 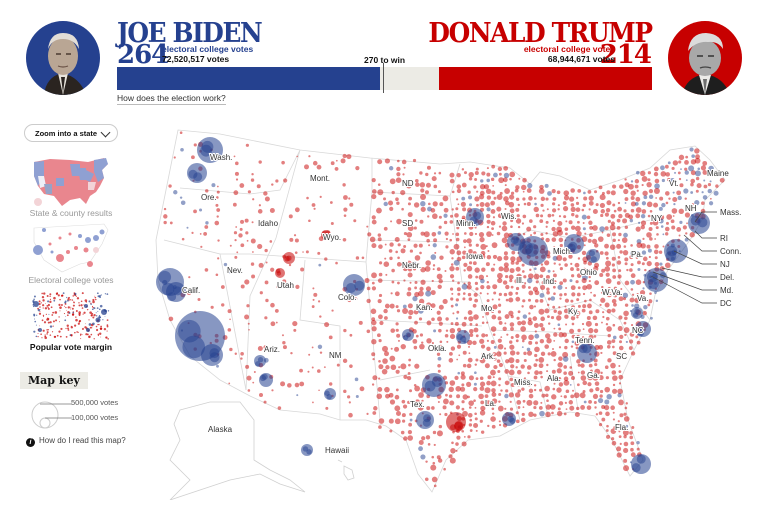 I want to click on view-thumb-popular-margin, so click(x=71, y=316).